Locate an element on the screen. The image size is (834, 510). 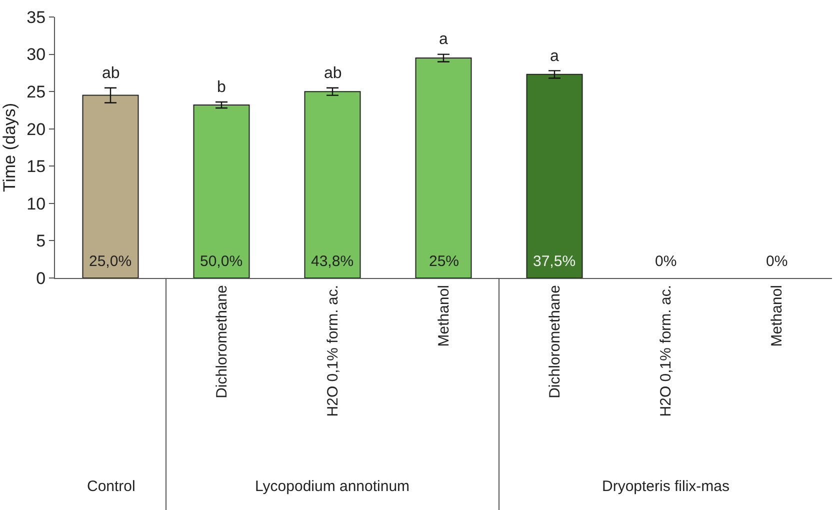
annotation: 25,0% is located at coordinates (110, 261).